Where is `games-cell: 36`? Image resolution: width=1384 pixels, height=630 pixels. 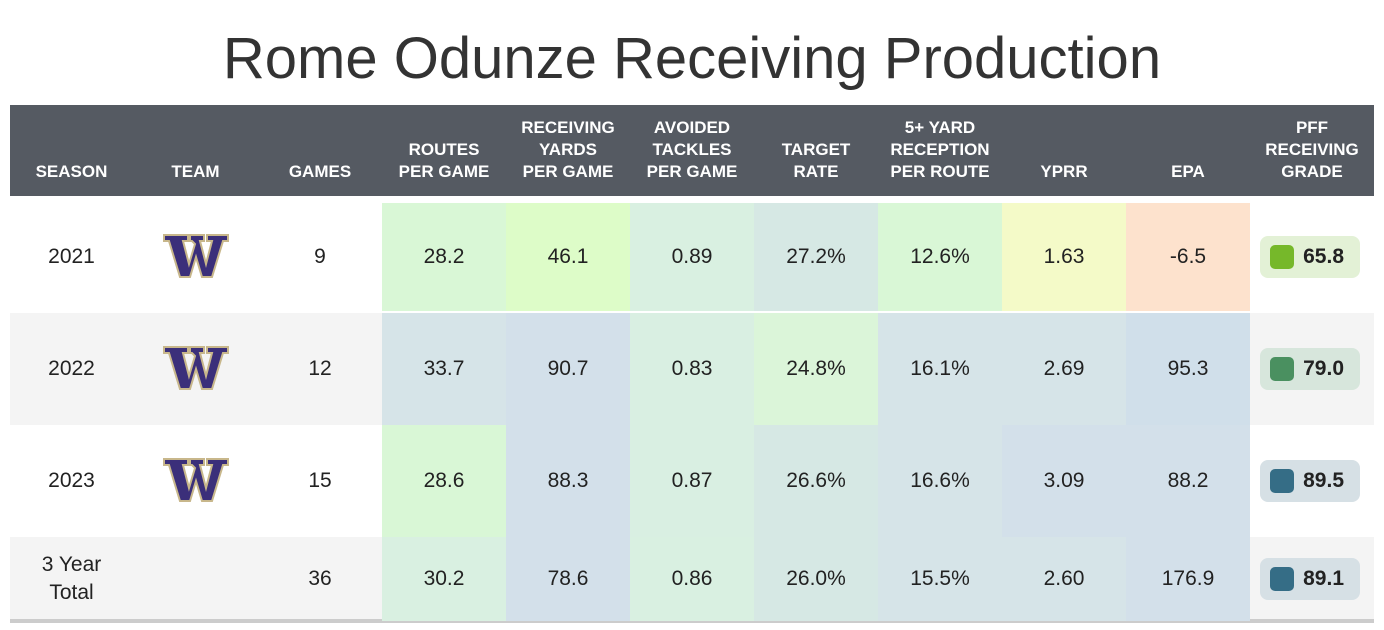 games-cell: 36 is located at coordinates (320, 578).